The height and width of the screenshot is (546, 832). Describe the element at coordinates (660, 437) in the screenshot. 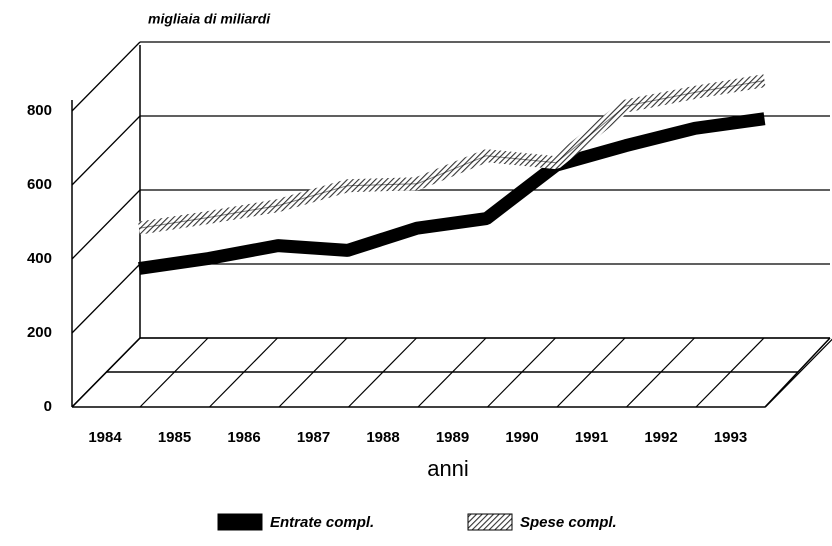

I see `x-tick-label: 1992` at that location.